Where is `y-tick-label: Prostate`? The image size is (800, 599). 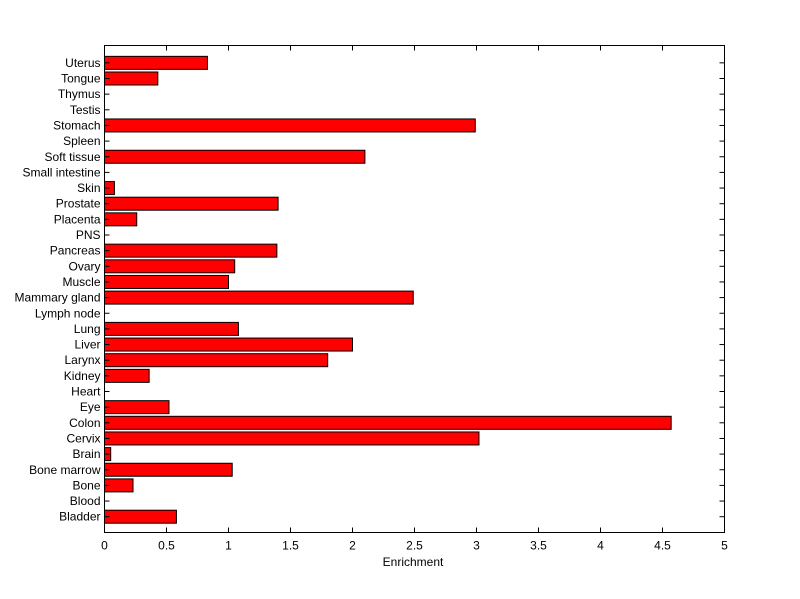 y-tick-label: Prostate is located at coordinates (78, 204).